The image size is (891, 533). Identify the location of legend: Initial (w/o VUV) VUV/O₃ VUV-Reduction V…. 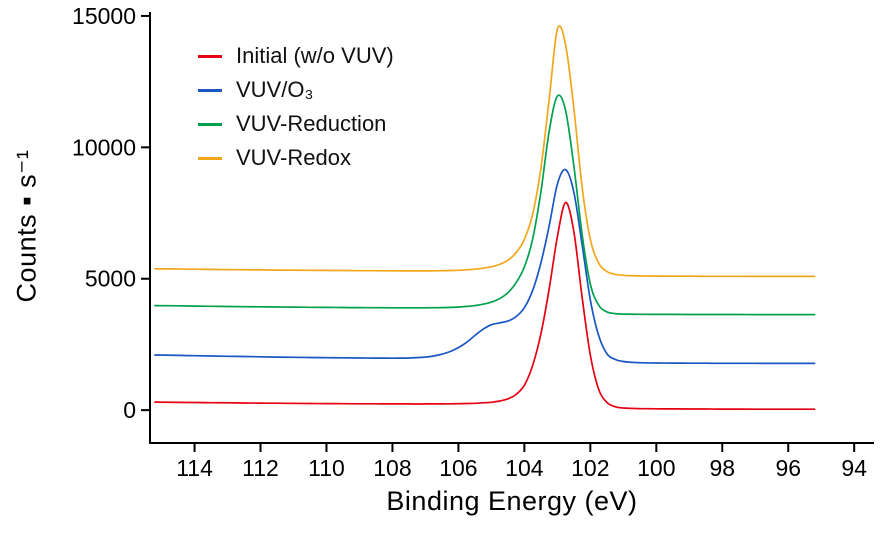
(296, 107).